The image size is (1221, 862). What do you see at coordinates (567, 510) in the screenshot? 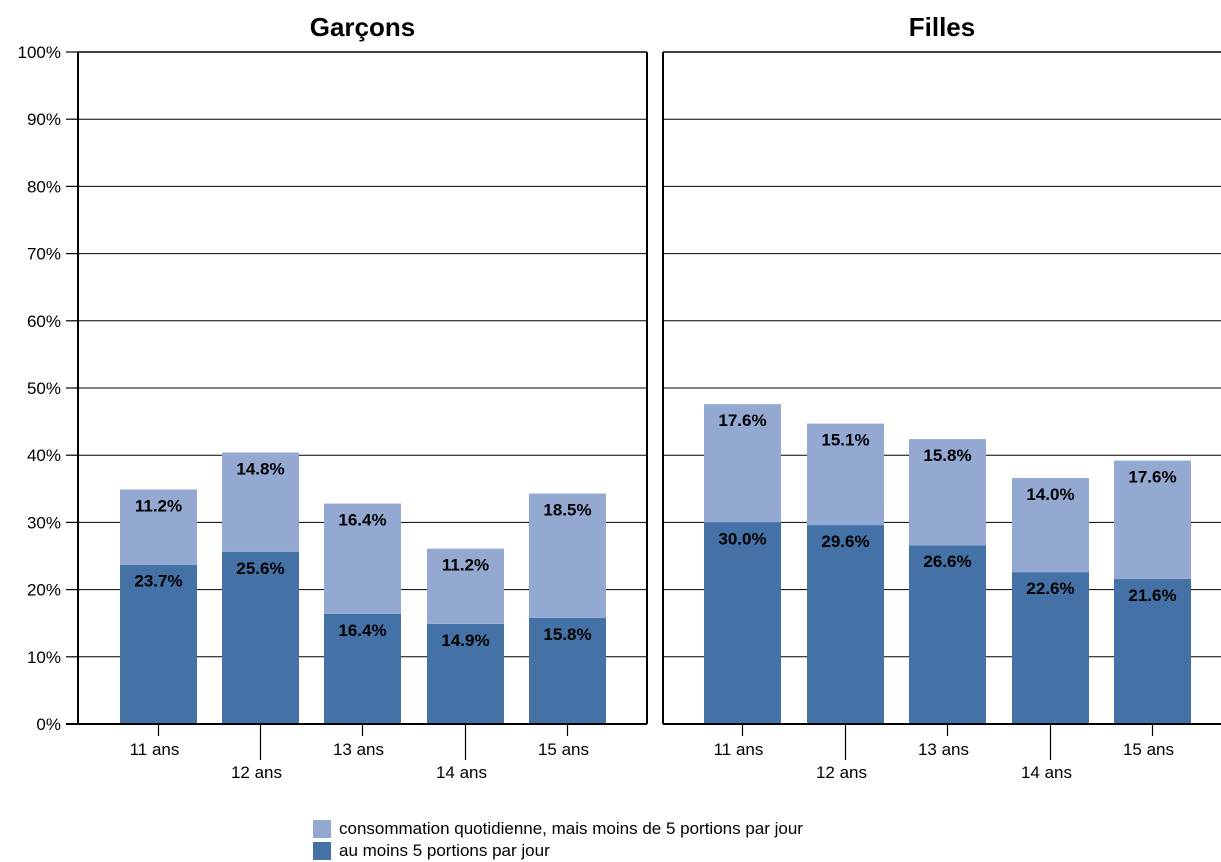
I see `data-label: 18.5%` at bounding box center [567, 510].